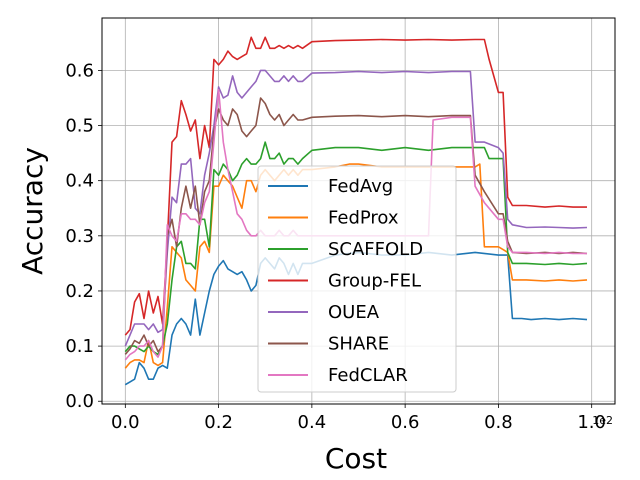 This screenshot has width=640, height=480. I want to click on legend-box, so click(357, 279).